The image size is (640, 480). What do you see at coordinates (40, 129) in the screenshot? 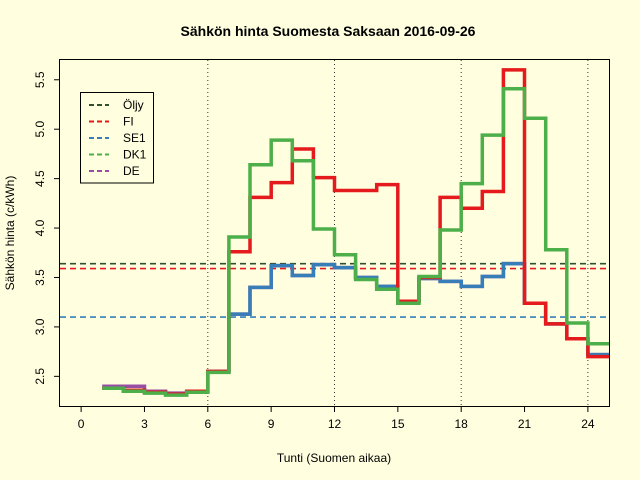
I see `y-tick-label: 5.0` at bounding box center [40, 129].